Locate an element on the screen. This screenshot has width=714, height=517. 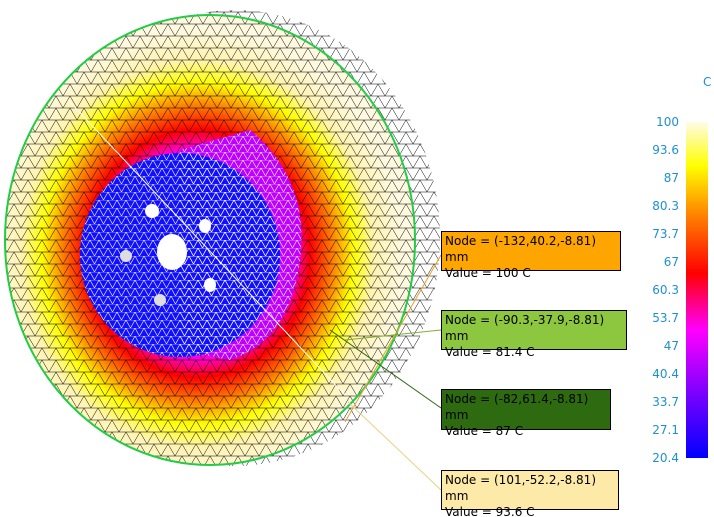
probe-value: Value = 81.4 C is located at coordinates (490, 352).